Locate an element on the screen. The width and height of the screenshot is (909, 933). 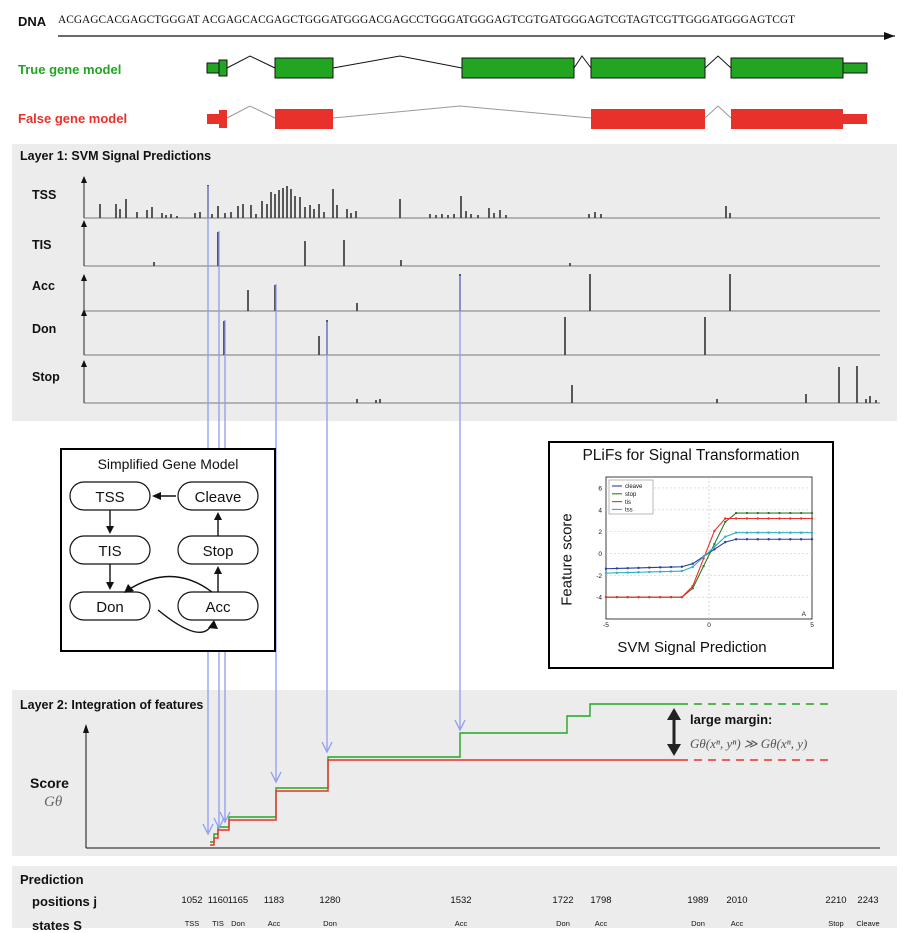
legend-label: cleave is located at coordinates (634, 487).